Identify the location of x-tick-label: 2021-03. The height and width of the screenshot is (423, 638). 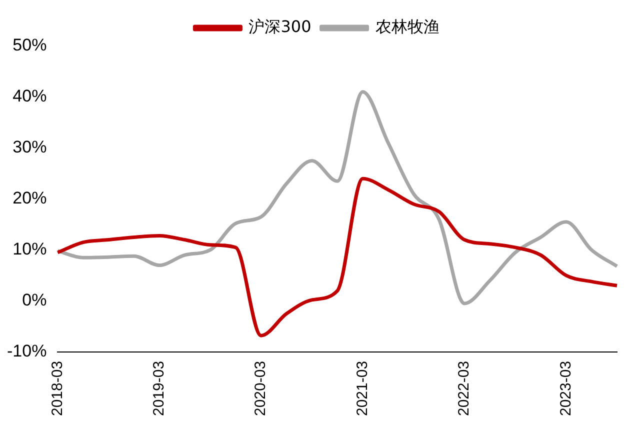
(362, 388).